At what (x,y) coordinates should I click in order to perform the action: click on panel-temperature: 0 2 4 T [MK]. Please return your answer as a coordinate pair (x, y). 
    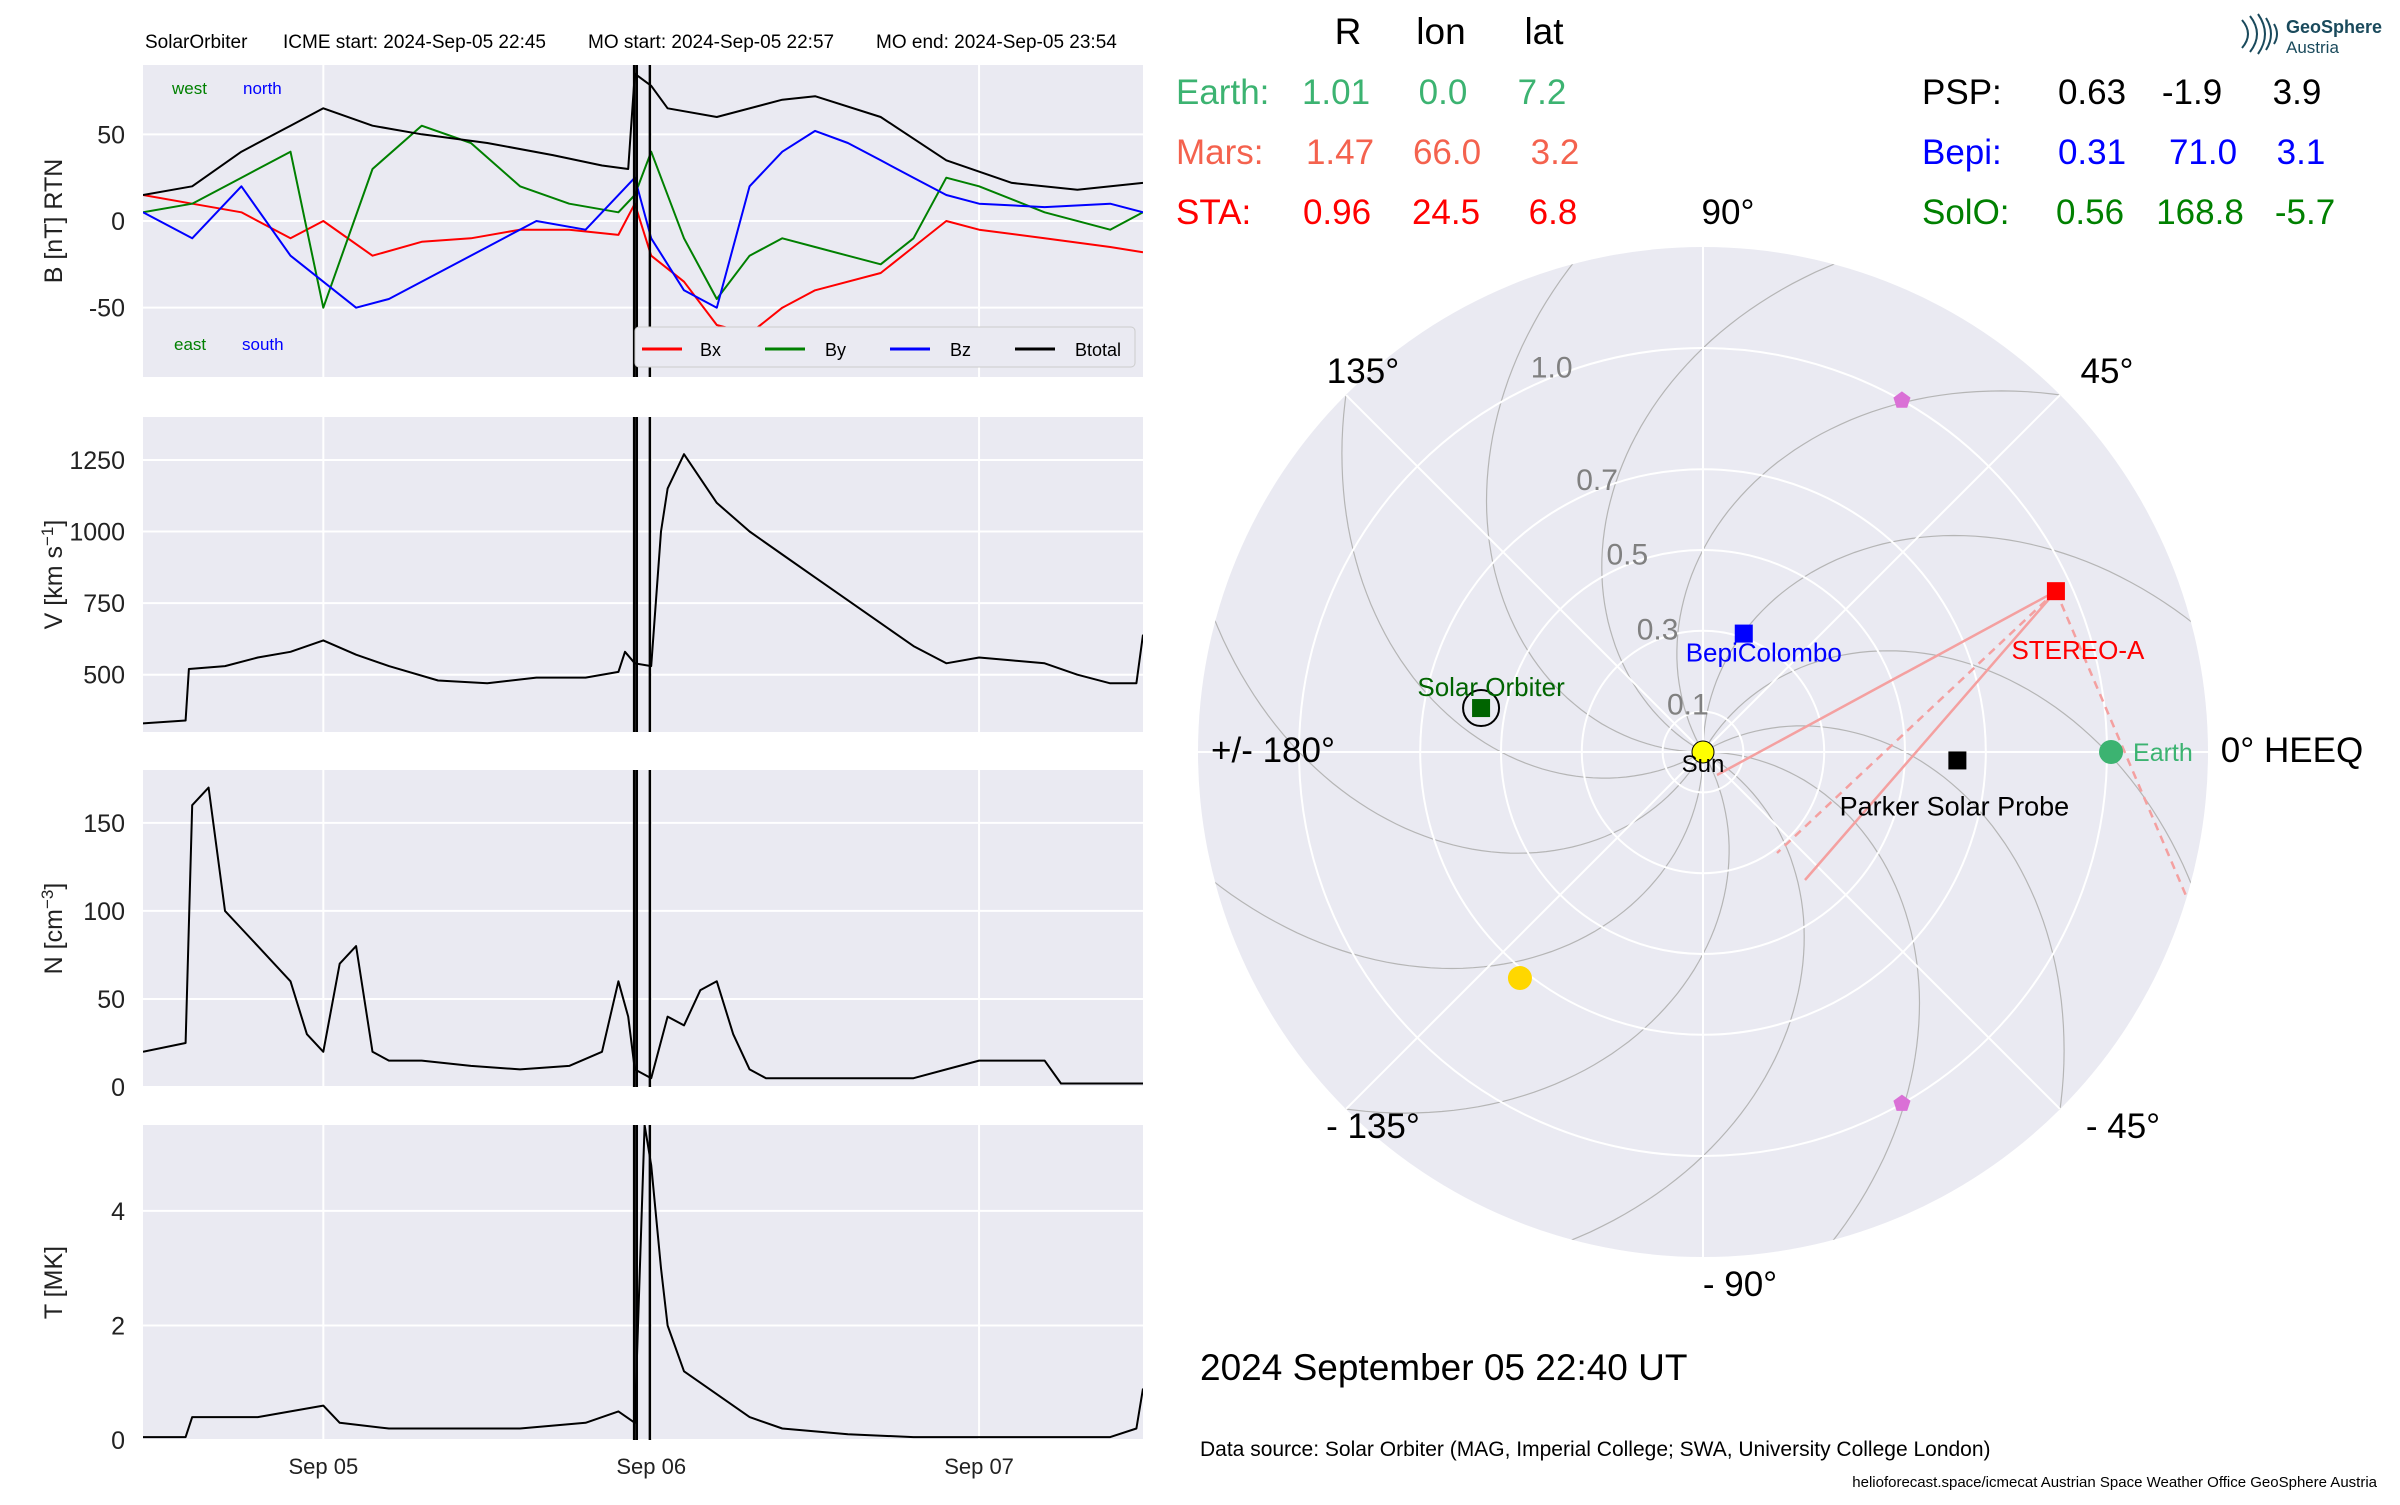
    Looking at the image, I should click on (591, 1290).